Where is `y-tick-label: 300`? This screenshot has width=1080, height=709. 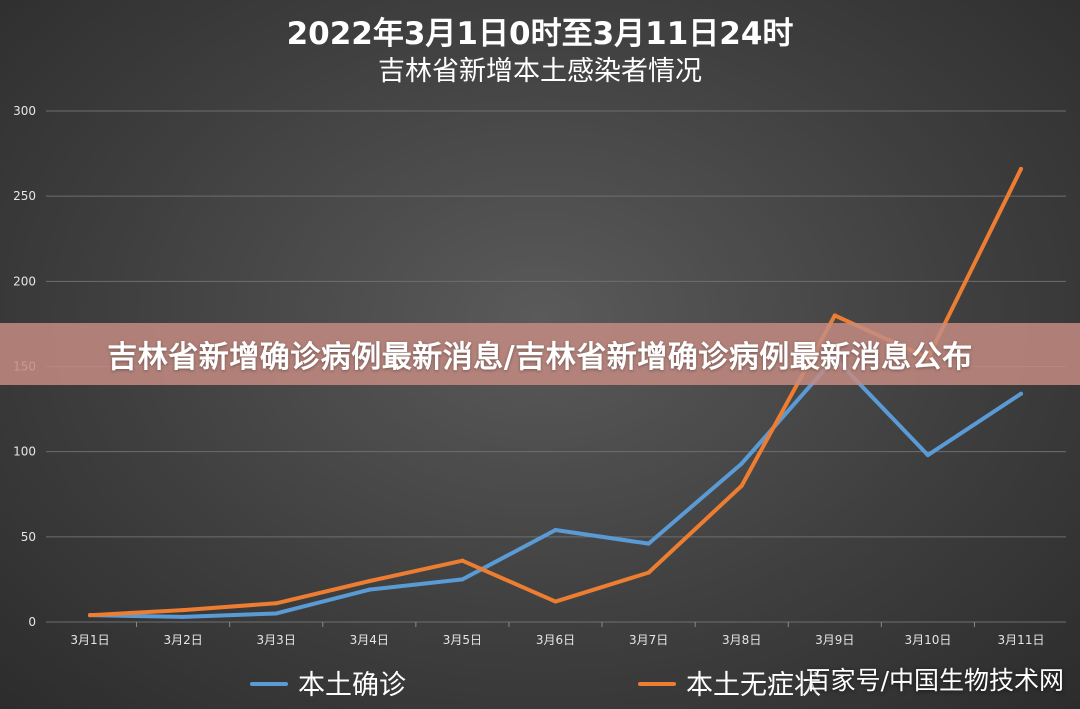 y-tick-label: 300 is located at coordinates (24, 111).